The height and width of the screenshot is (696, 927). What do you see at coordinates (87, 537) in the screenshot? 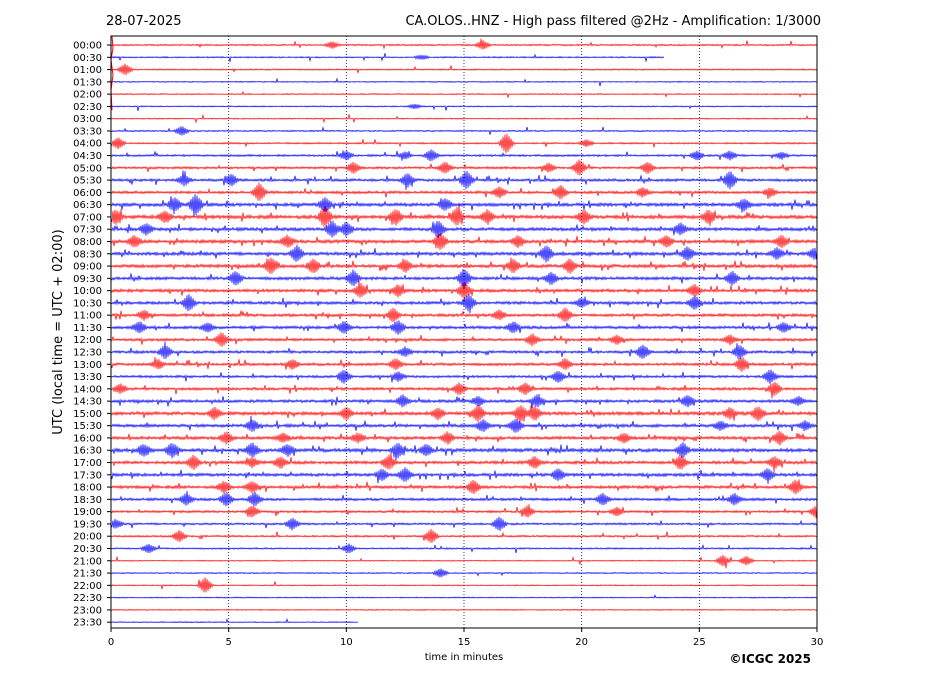
I see `row-label: 20:00` at bounding box center [87, 537].